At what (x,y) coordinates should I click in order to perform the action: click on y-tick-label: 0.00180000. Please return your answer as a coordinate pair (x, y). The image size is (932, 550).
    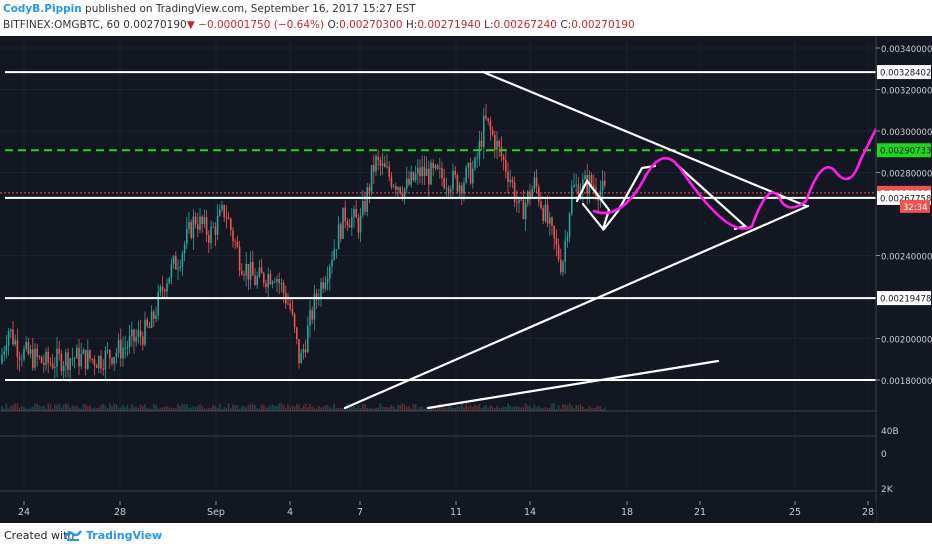
    Looking at the image, I should click on (906, 382).